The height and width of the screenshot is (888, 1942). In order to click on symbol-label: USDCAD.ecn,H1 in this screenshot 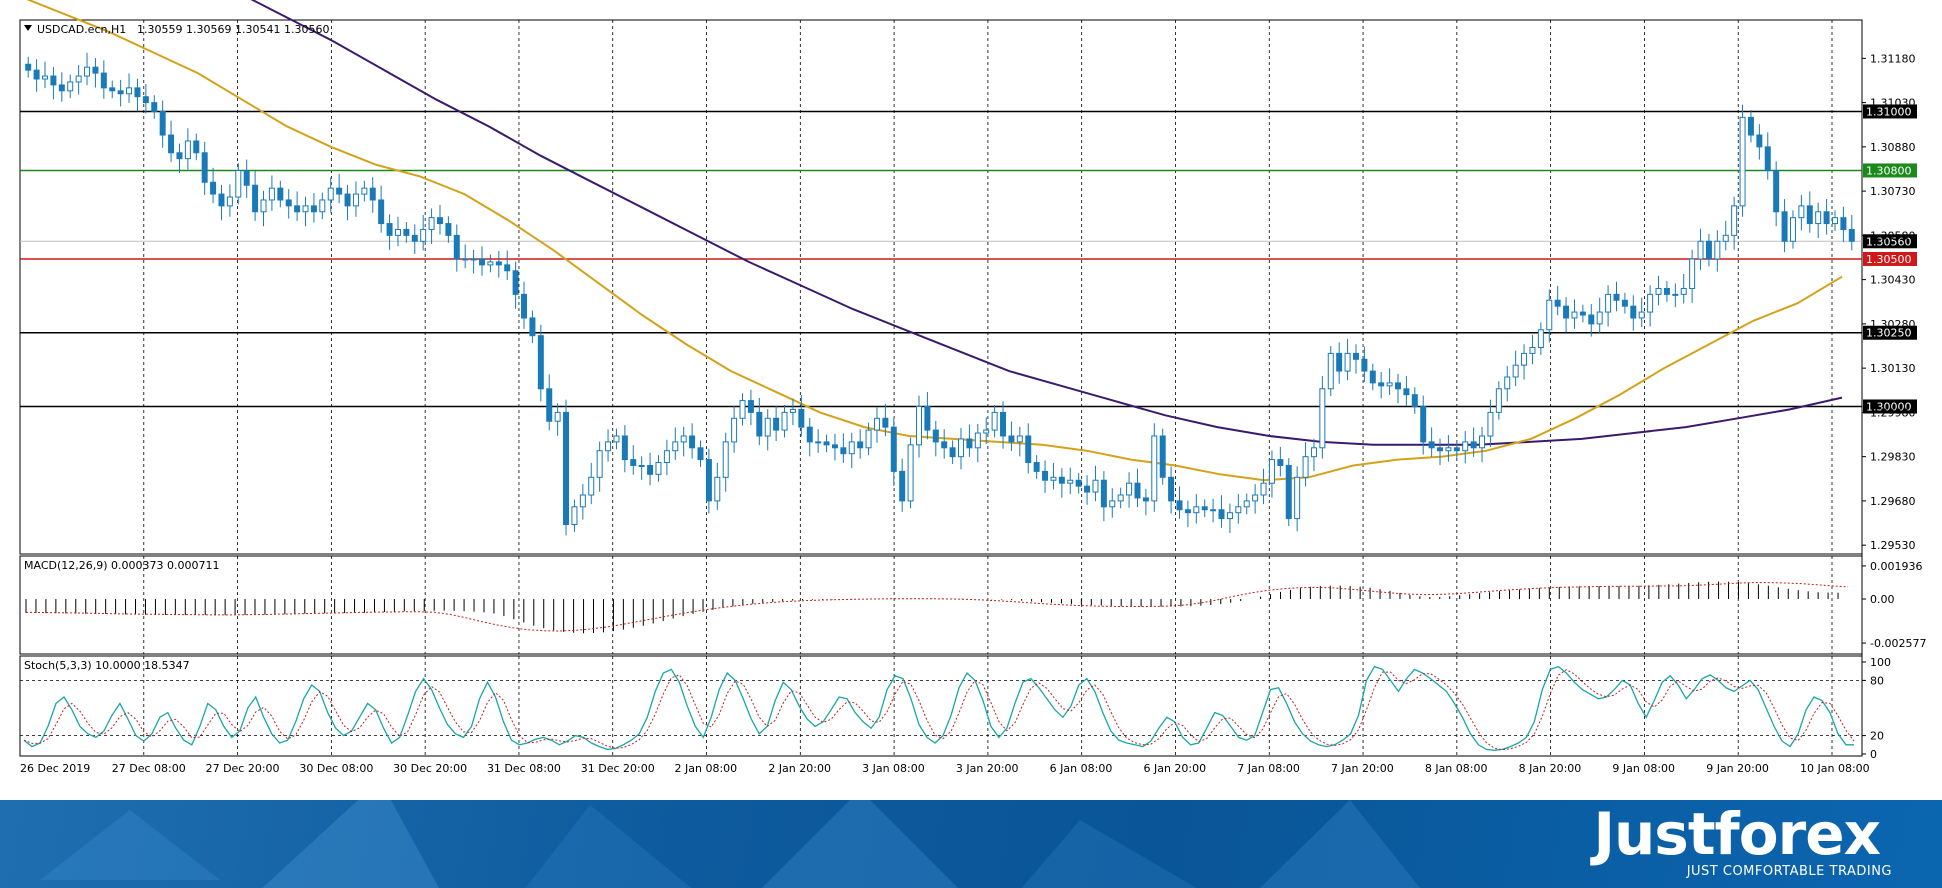, I will do `click(81, 29)`.